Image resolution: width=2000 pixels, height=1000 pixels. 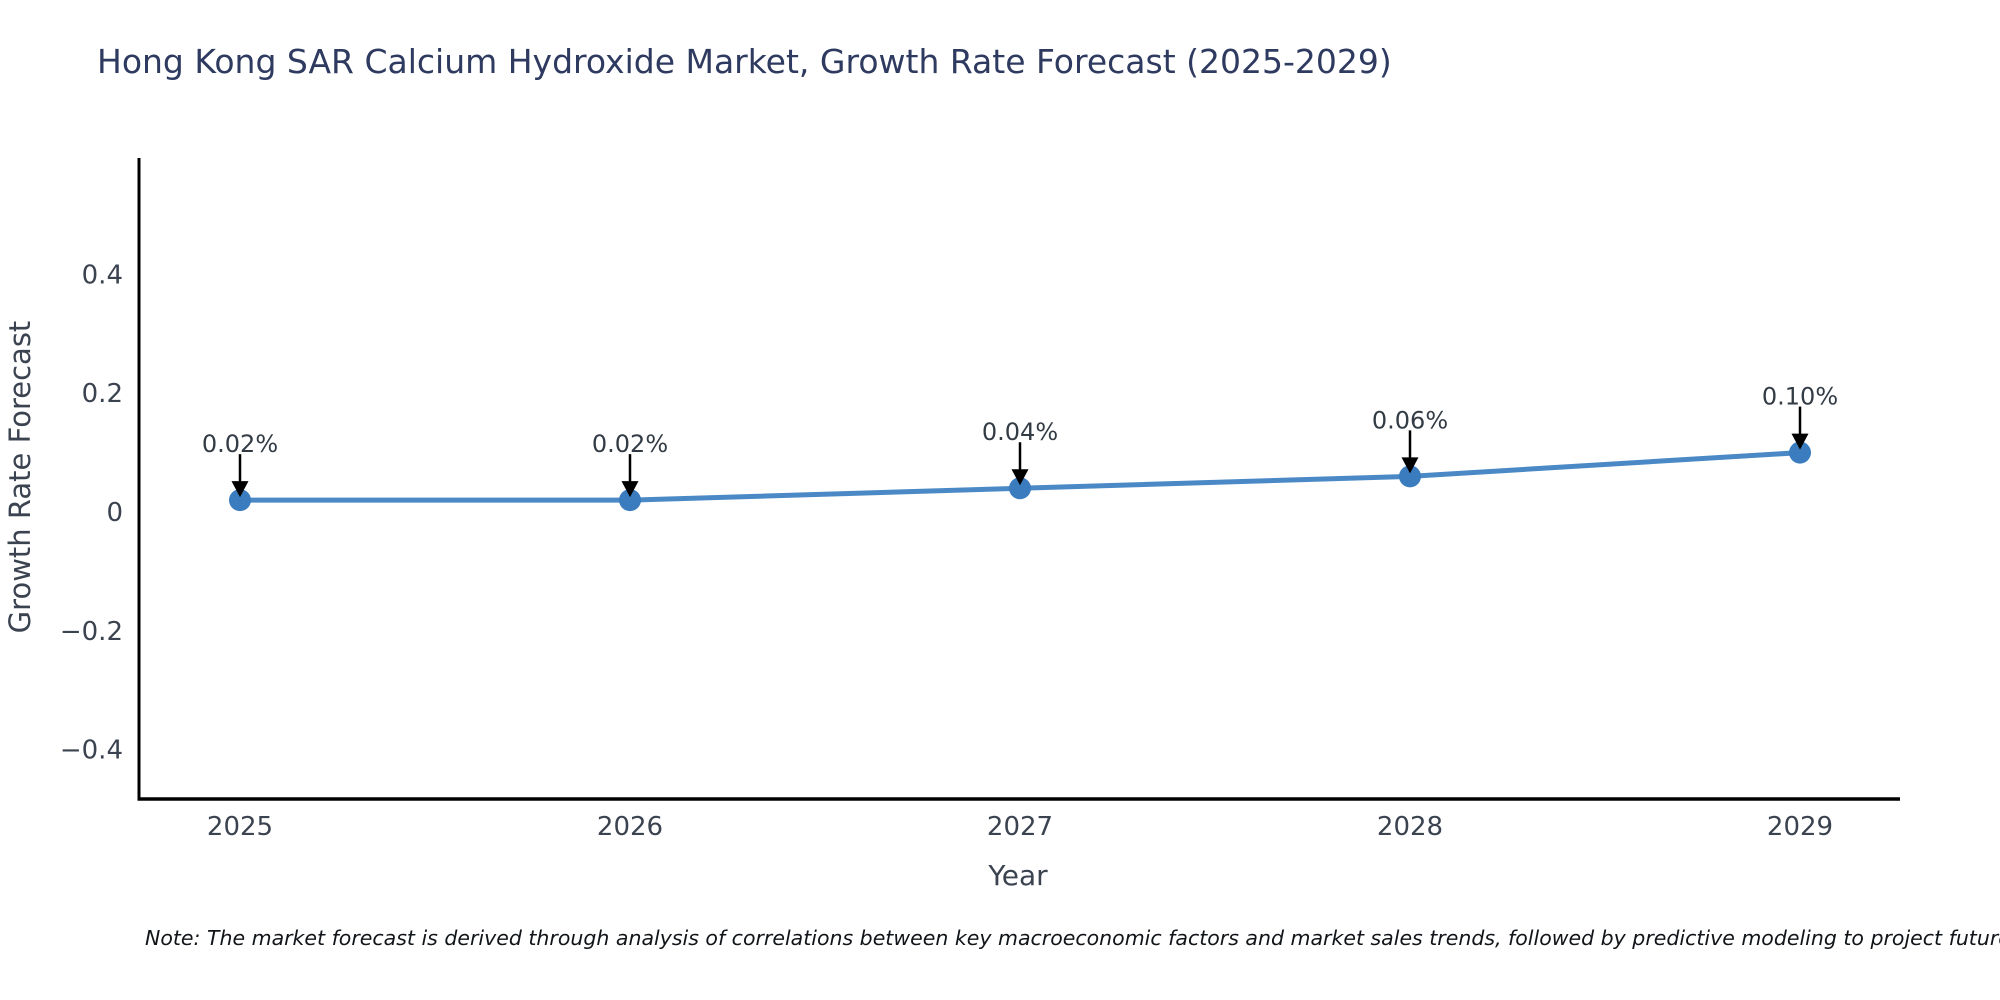 I want to click on y-axis-label: Growth Rate Forecast, so click(x=20, y=477).